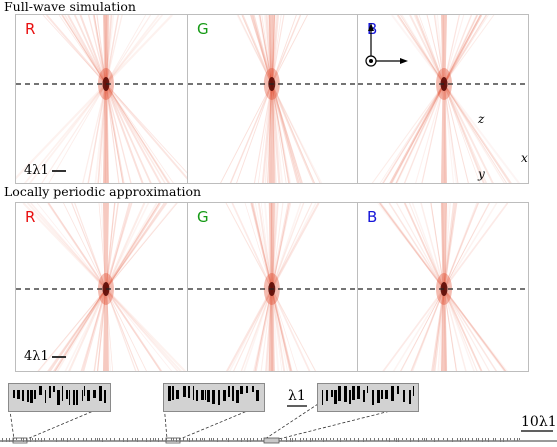 This screenshot has width=557, height=447. I want to click on inset-scale-label: λ1, so click(297, 396).